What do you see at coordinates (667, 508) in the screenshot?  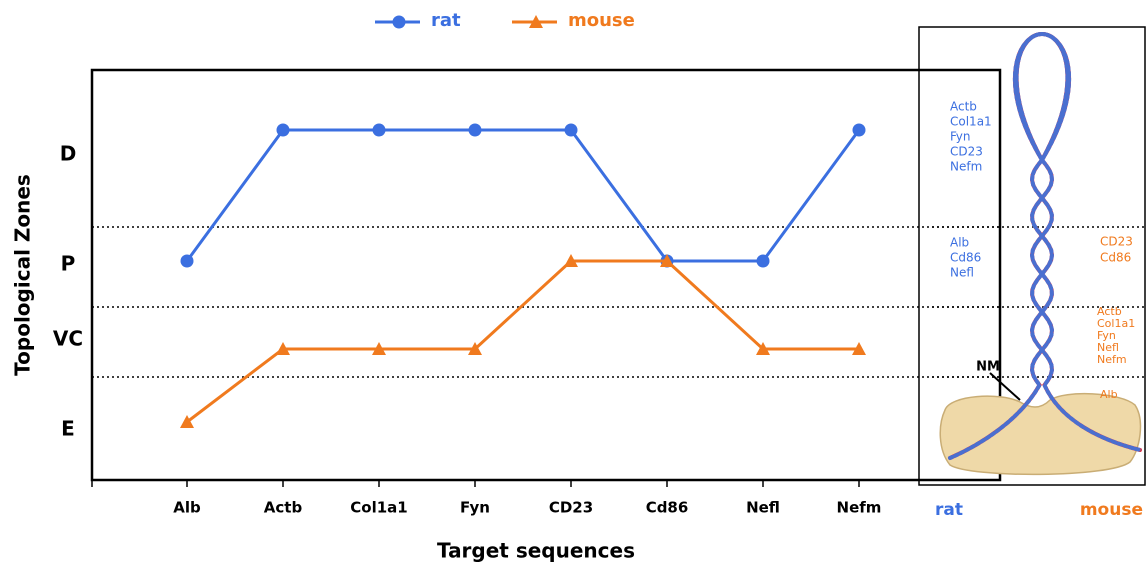 I see `x-tick-label: Cd86` at bounding box center [667, 508].